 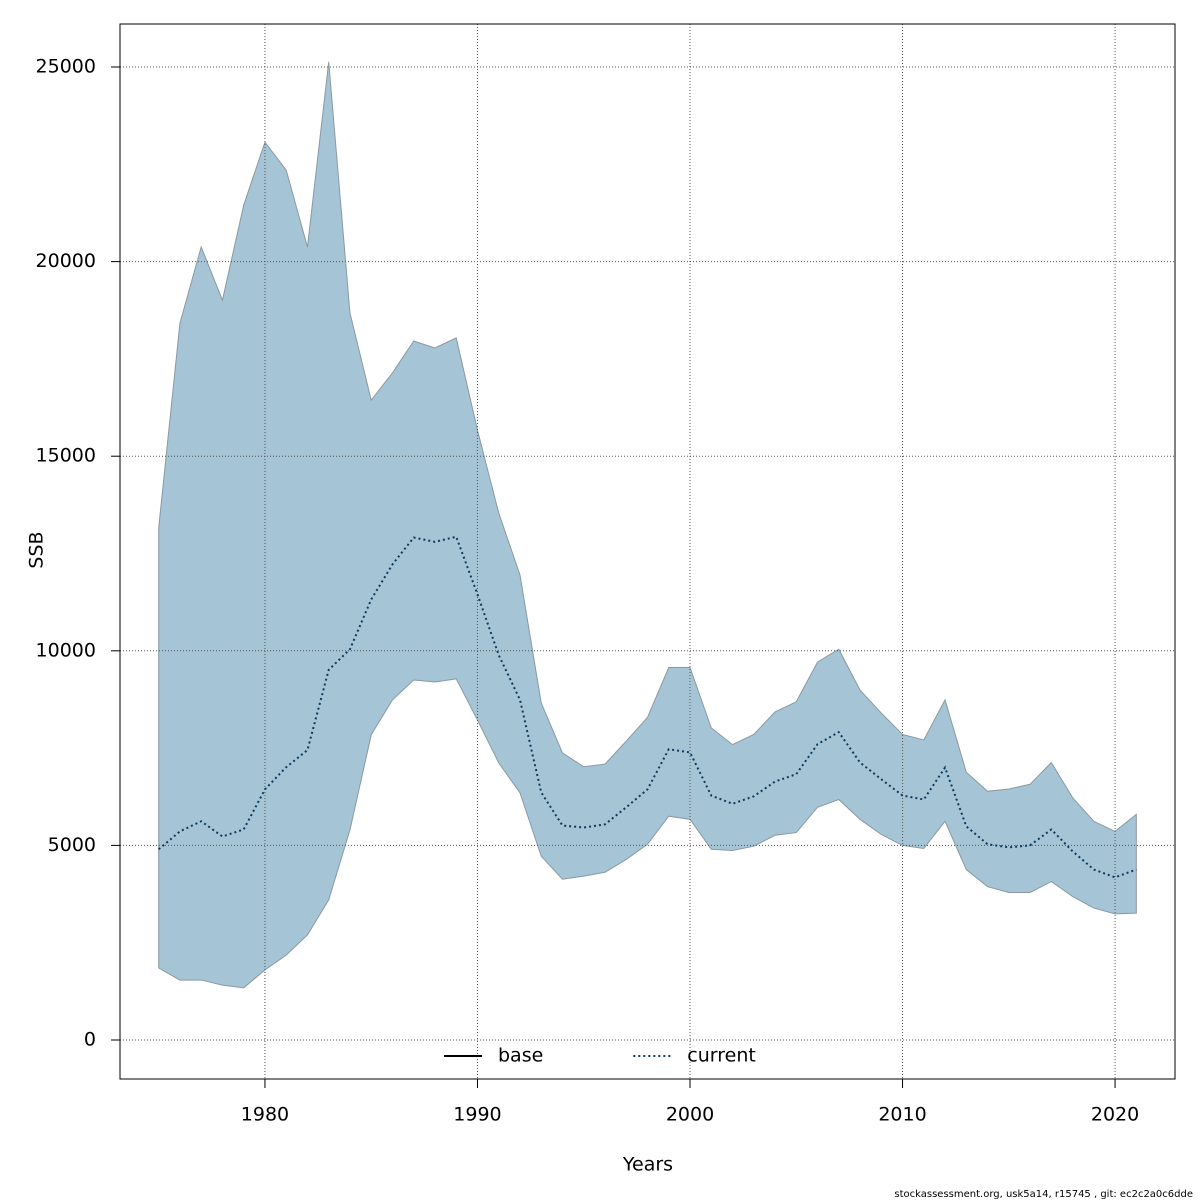 What do you see at coordinates (72, 845) in the screenshot?
I see `y-tick-label: 5000` at bounding box center [72, 845].